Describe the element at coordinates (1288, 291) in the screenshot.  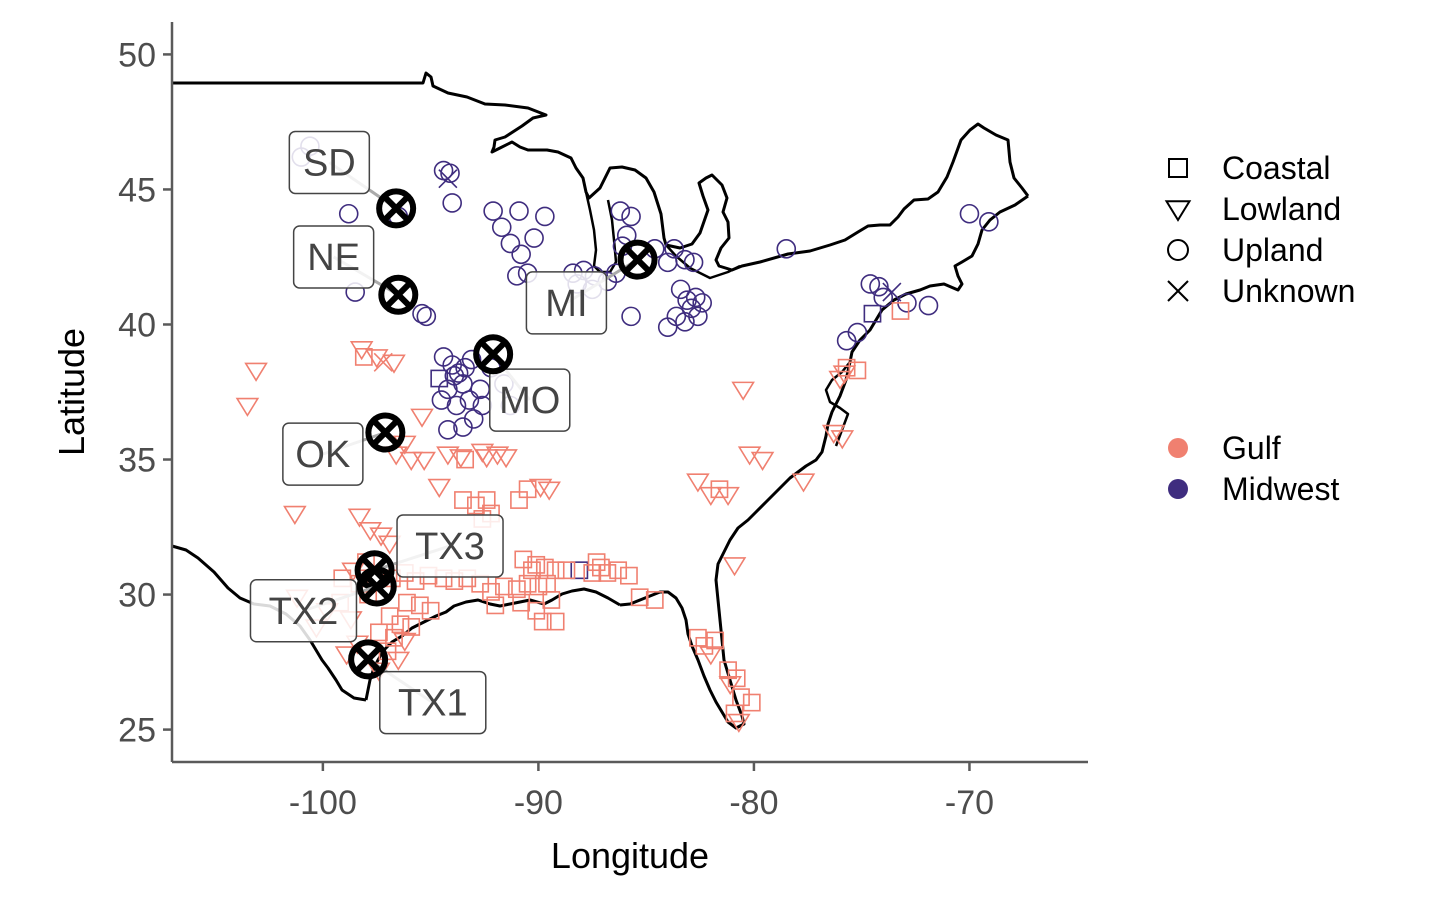
I see `legend-shape-label: Unknown` at that location.